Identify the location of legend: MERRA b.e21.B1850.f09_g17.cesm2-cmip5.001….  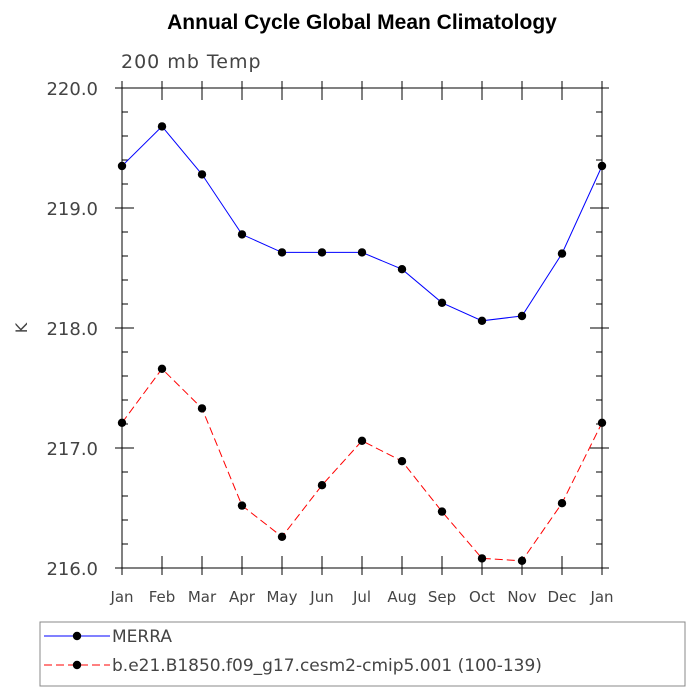
(362, 654).